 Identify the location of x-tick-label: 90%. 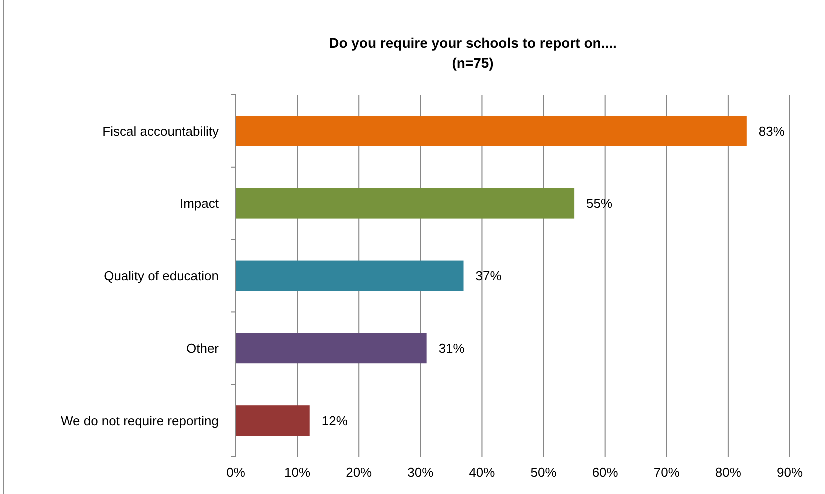
(790, 472).